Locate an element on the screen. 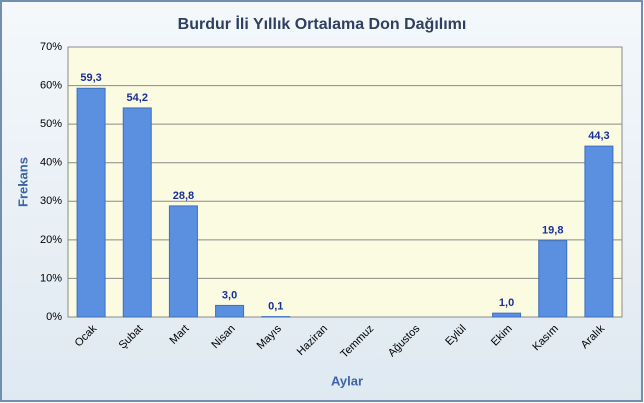 This screenshot has width=644, height=403. y-axis-label: Frekans is located at coordinates (22, 182).